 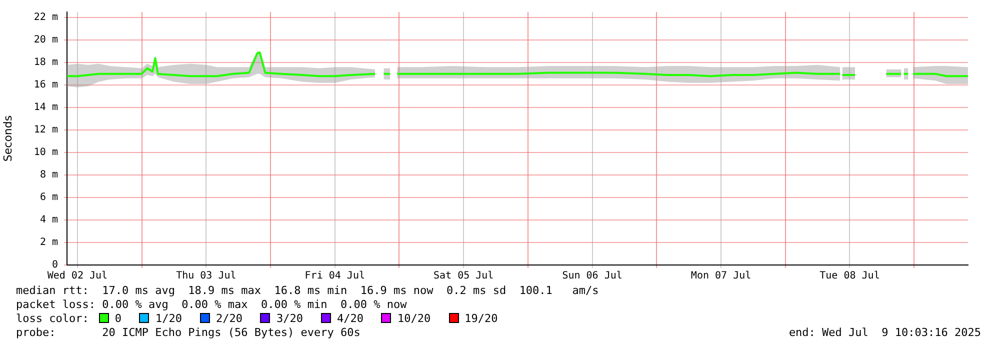 I want to click on legend-label: 4/20, so click(x=350, y=318).